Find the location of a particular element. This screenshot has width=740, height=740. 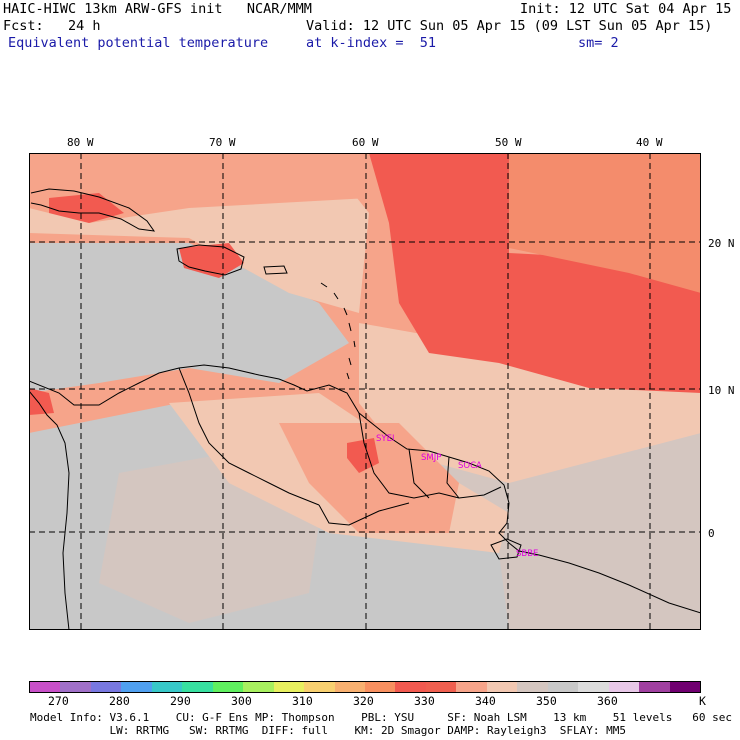

coastline-central-america is located at coordinates (49, 510).